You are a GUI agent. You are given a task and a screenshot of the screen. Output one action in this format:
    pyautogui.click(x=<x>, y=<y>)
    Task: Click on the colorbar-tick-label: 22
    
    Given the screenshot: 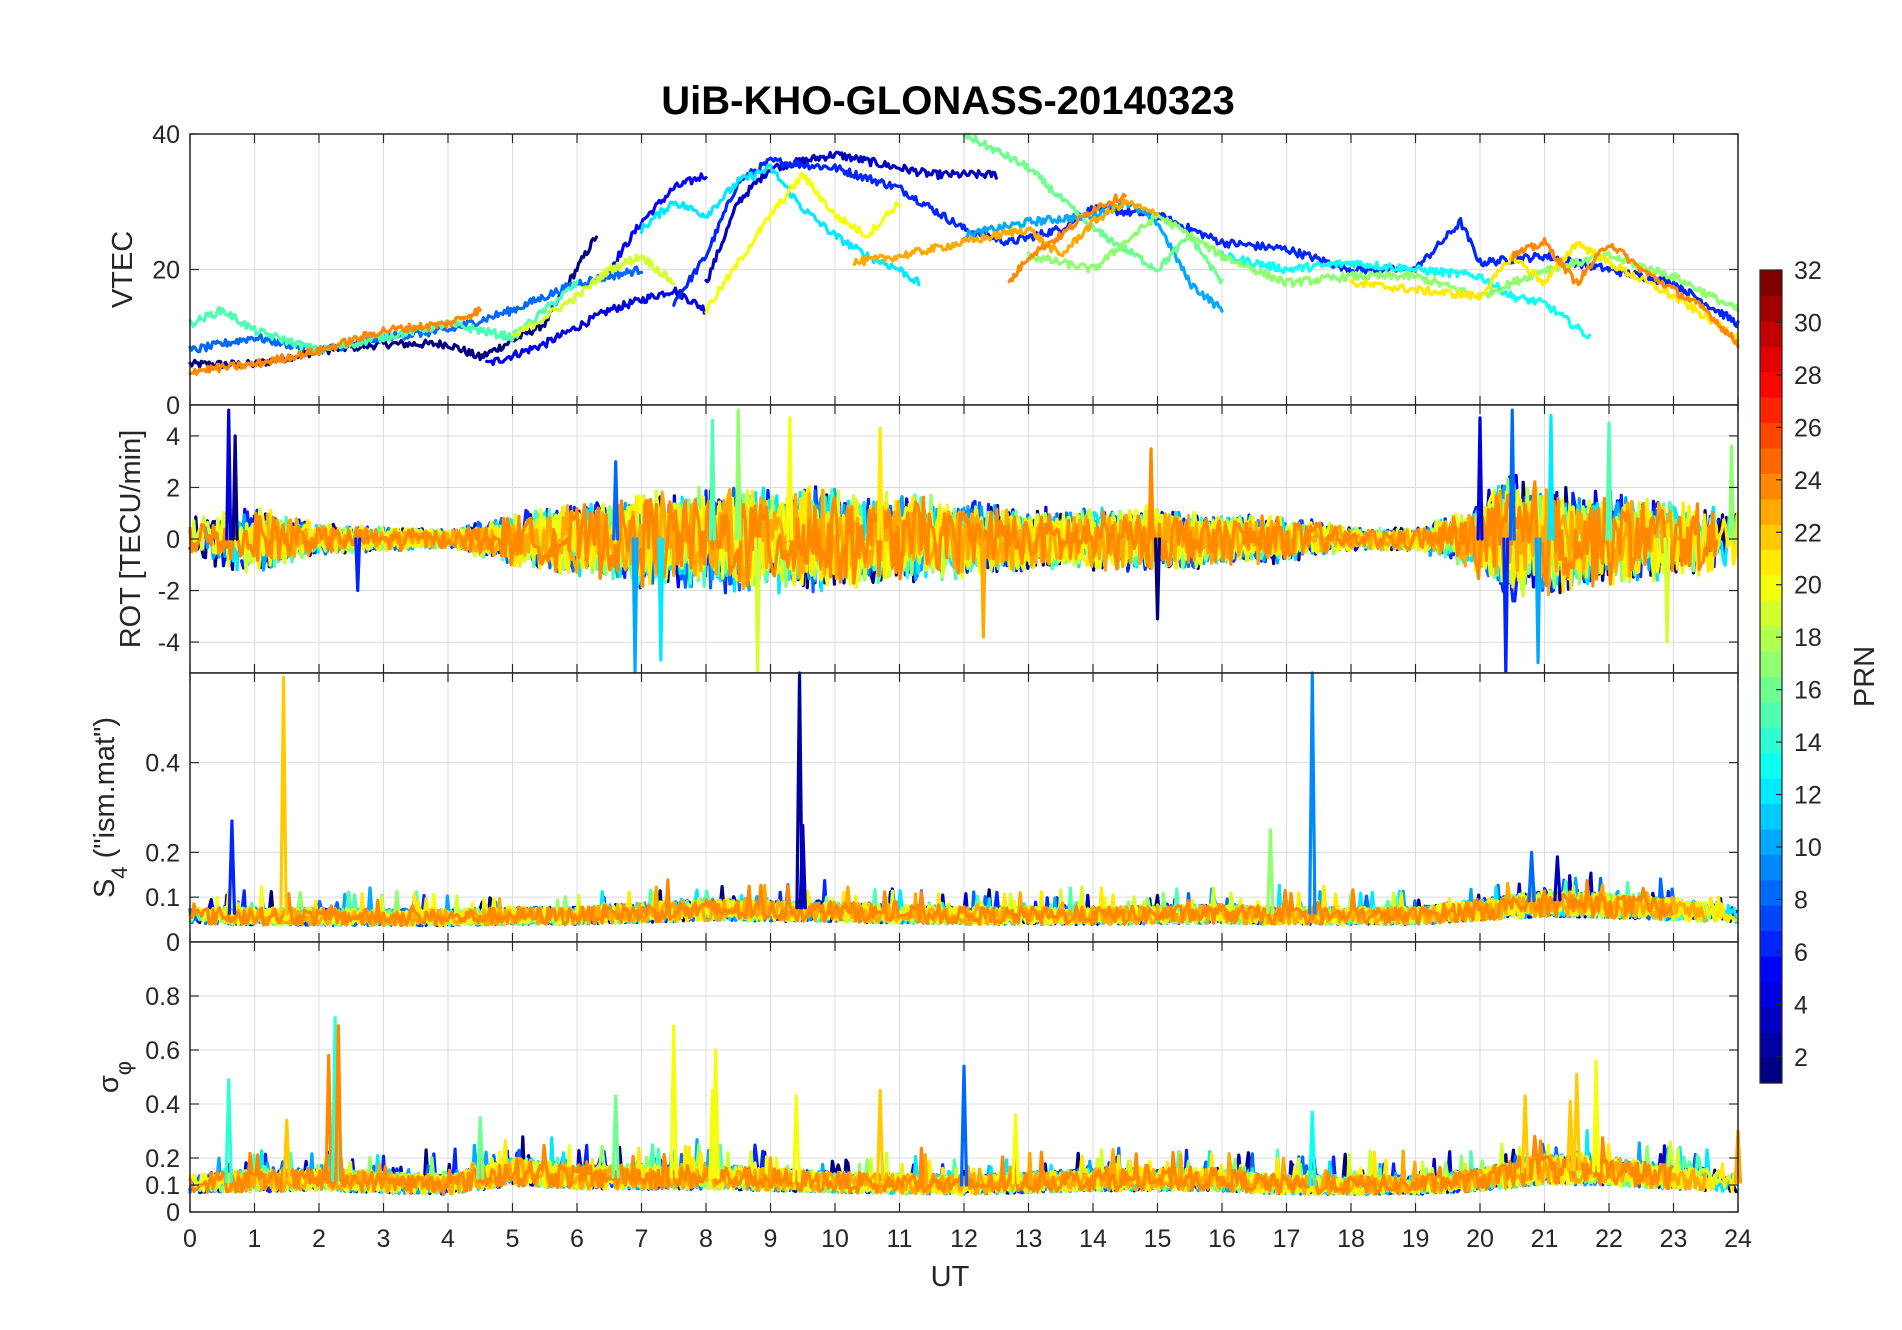 What is the action you would take?
    pyautogui.click(x=1808, y=533)
    